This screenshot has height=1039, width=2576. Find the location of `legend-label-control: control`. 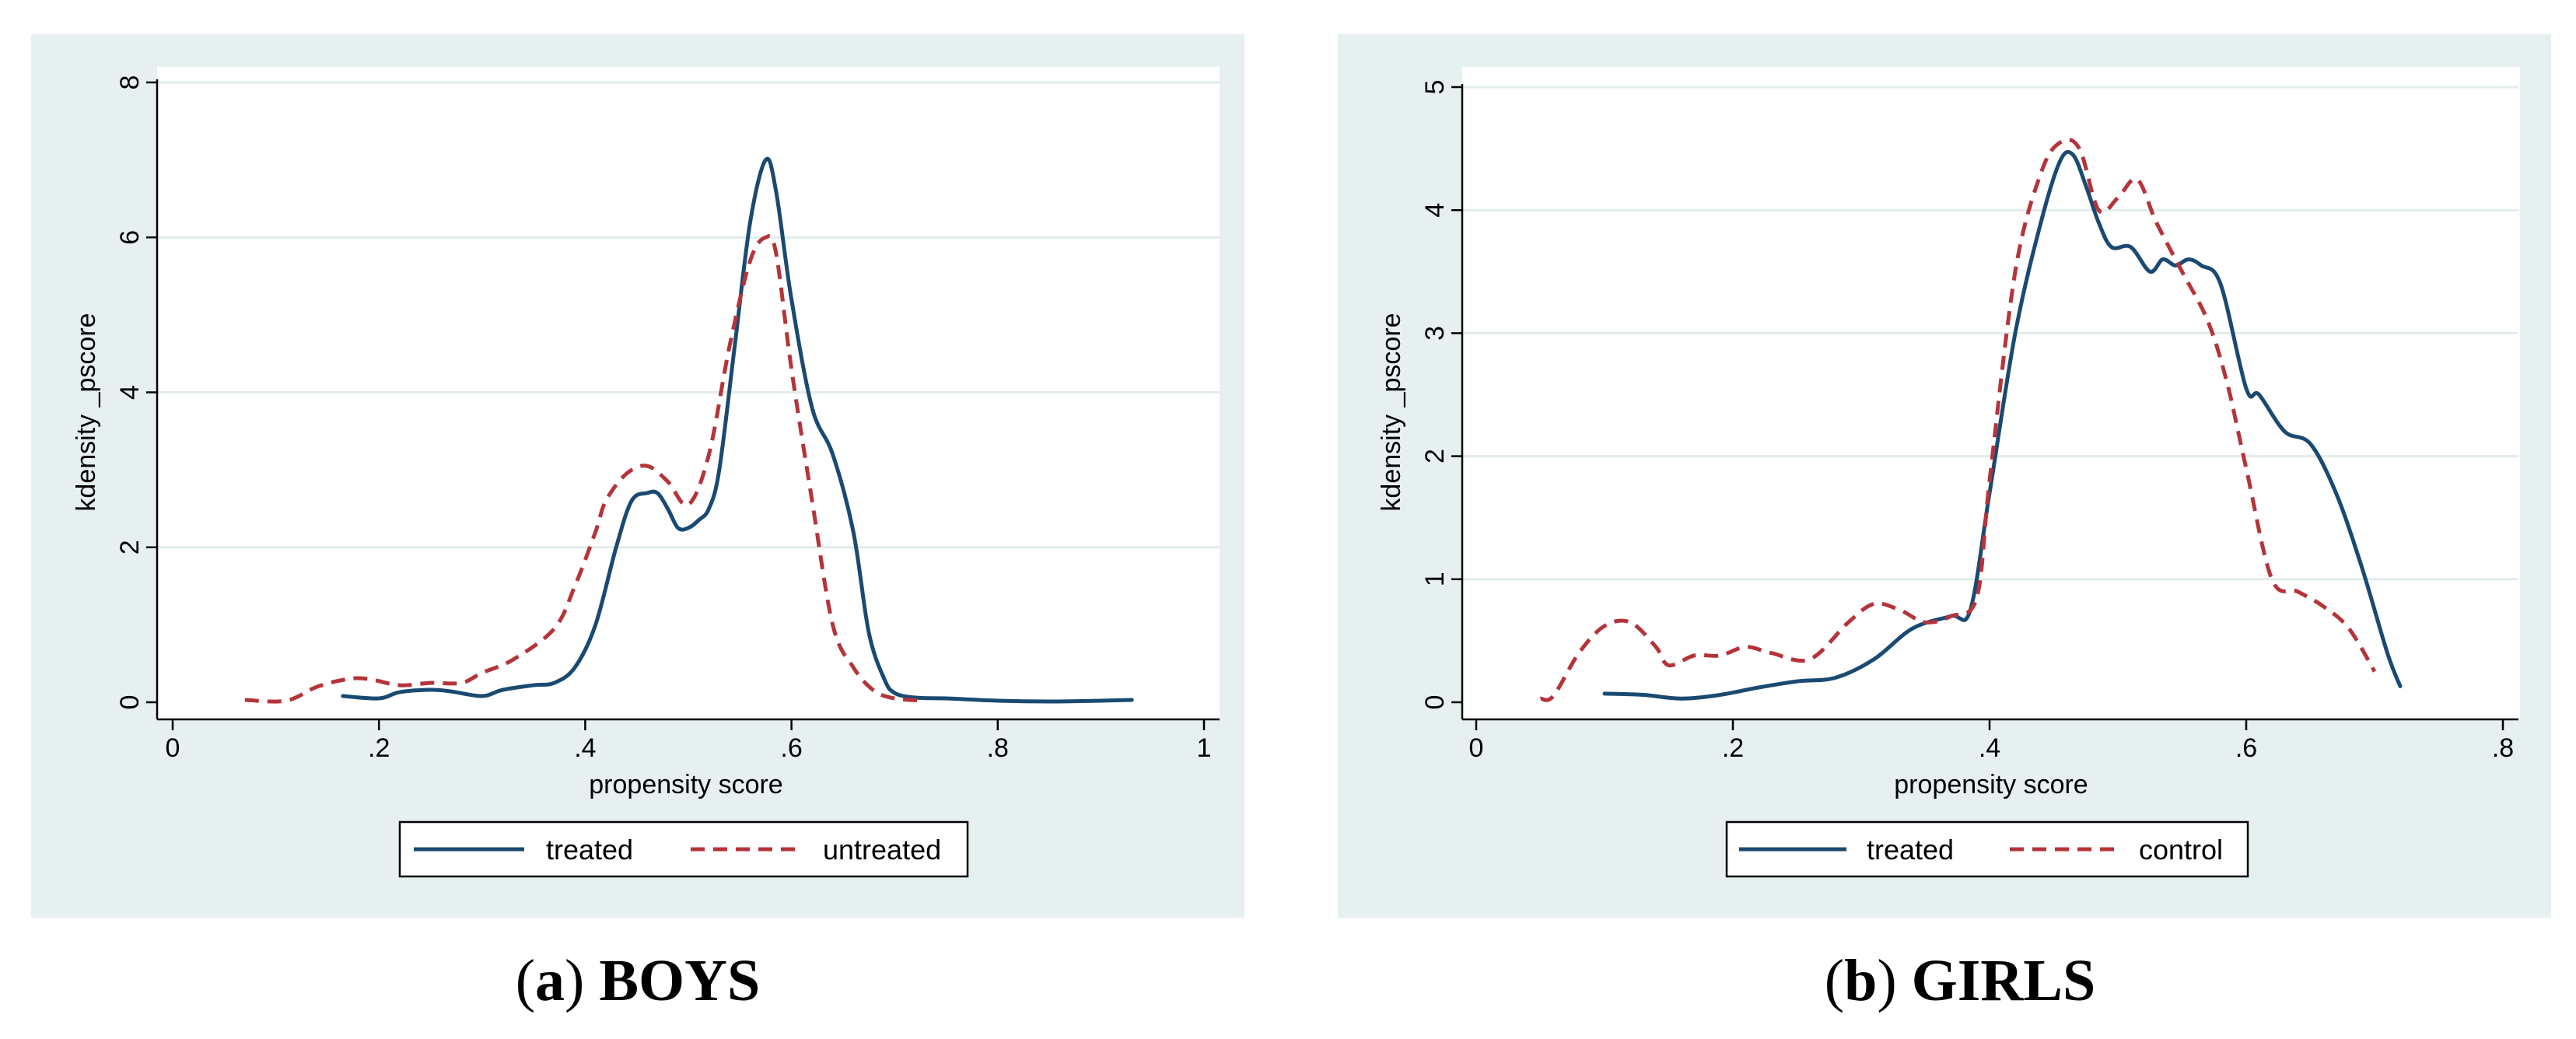

legend-label-control: control is located at coordinates (2181, 850).